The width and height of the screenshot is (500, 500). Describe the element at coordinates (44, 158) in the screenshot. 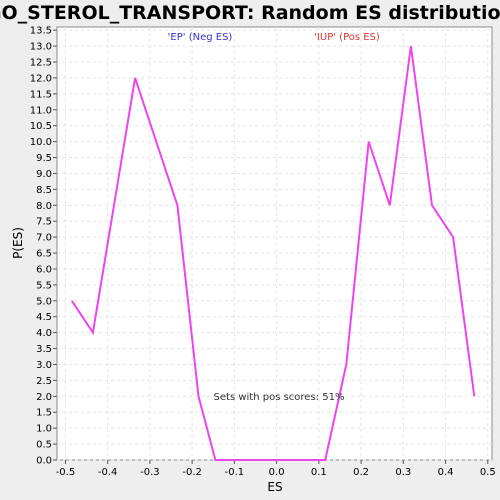

I see `y-tick-label: 9.5` at that location.